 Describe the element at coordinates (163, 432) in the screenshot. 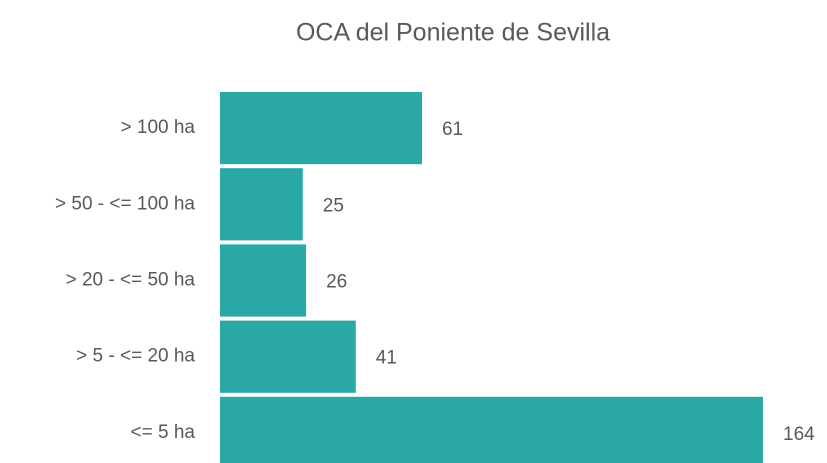

I see `category-label: <= 5 ha` at that location.